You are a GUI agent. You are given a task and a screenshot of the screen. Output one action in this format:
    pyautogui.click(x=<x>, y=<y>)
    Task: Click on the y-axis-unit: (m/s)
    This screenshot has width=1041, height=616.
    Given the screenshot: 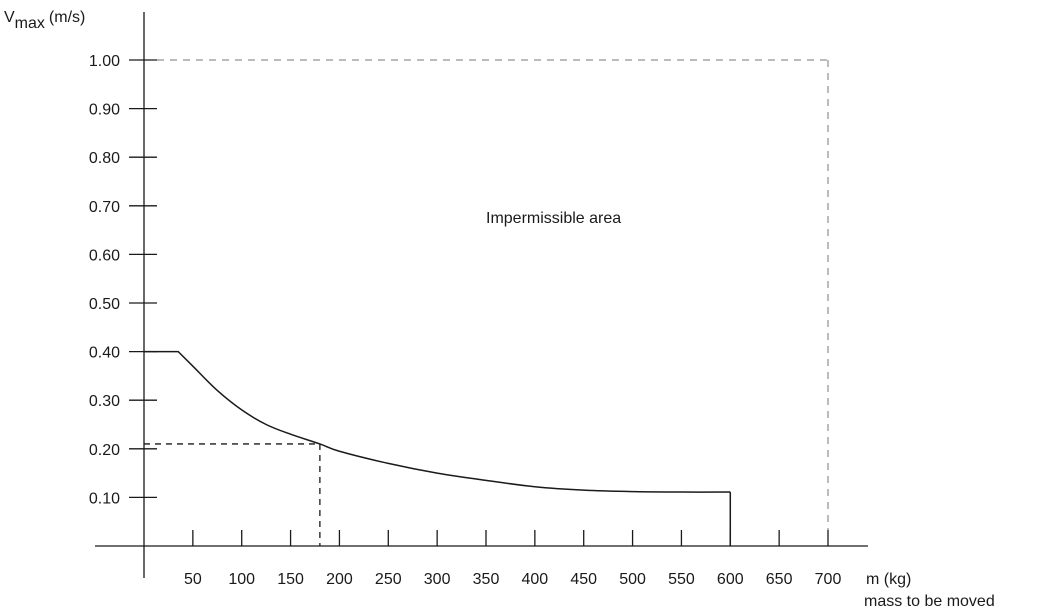 What is the action you would take?
    pyautogui.click(x=67, y=17)
    